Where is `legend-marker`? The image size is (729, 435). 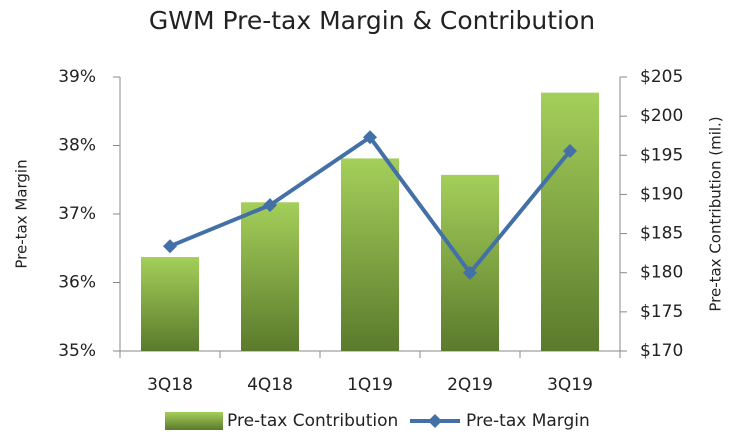 legend-marker is located at coordinates (435, 421).